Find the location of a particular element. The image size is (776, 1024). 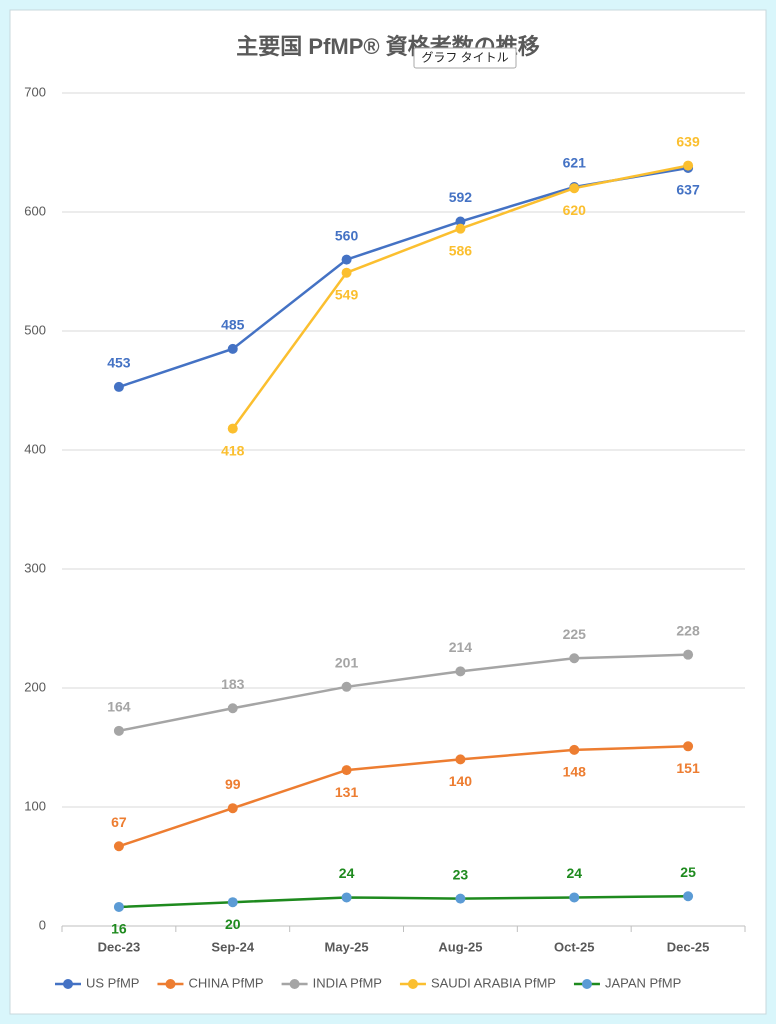

legend-label: JAPAN PfMP is located at coordinates (643, 982).